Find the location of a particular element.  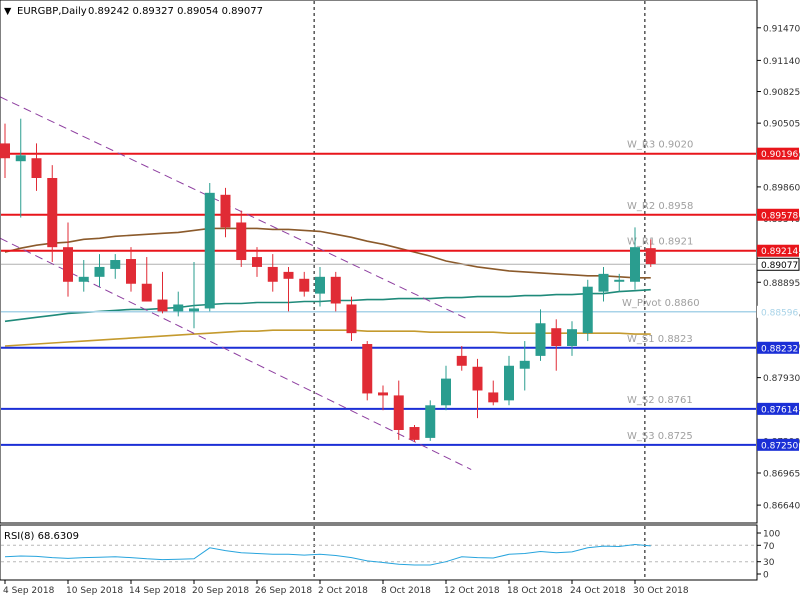

price-box-w_r3 is located at coordinates (778, 153).